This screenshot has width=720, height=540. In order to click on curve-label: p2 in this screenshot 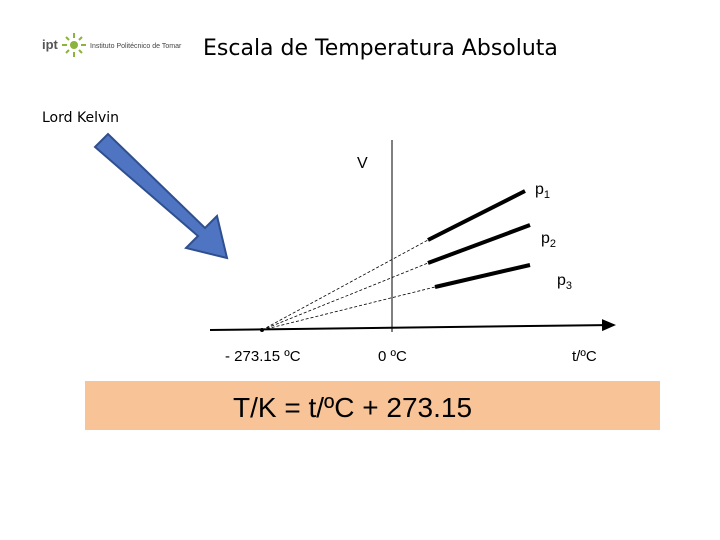, I will do `click(548, 240)`.